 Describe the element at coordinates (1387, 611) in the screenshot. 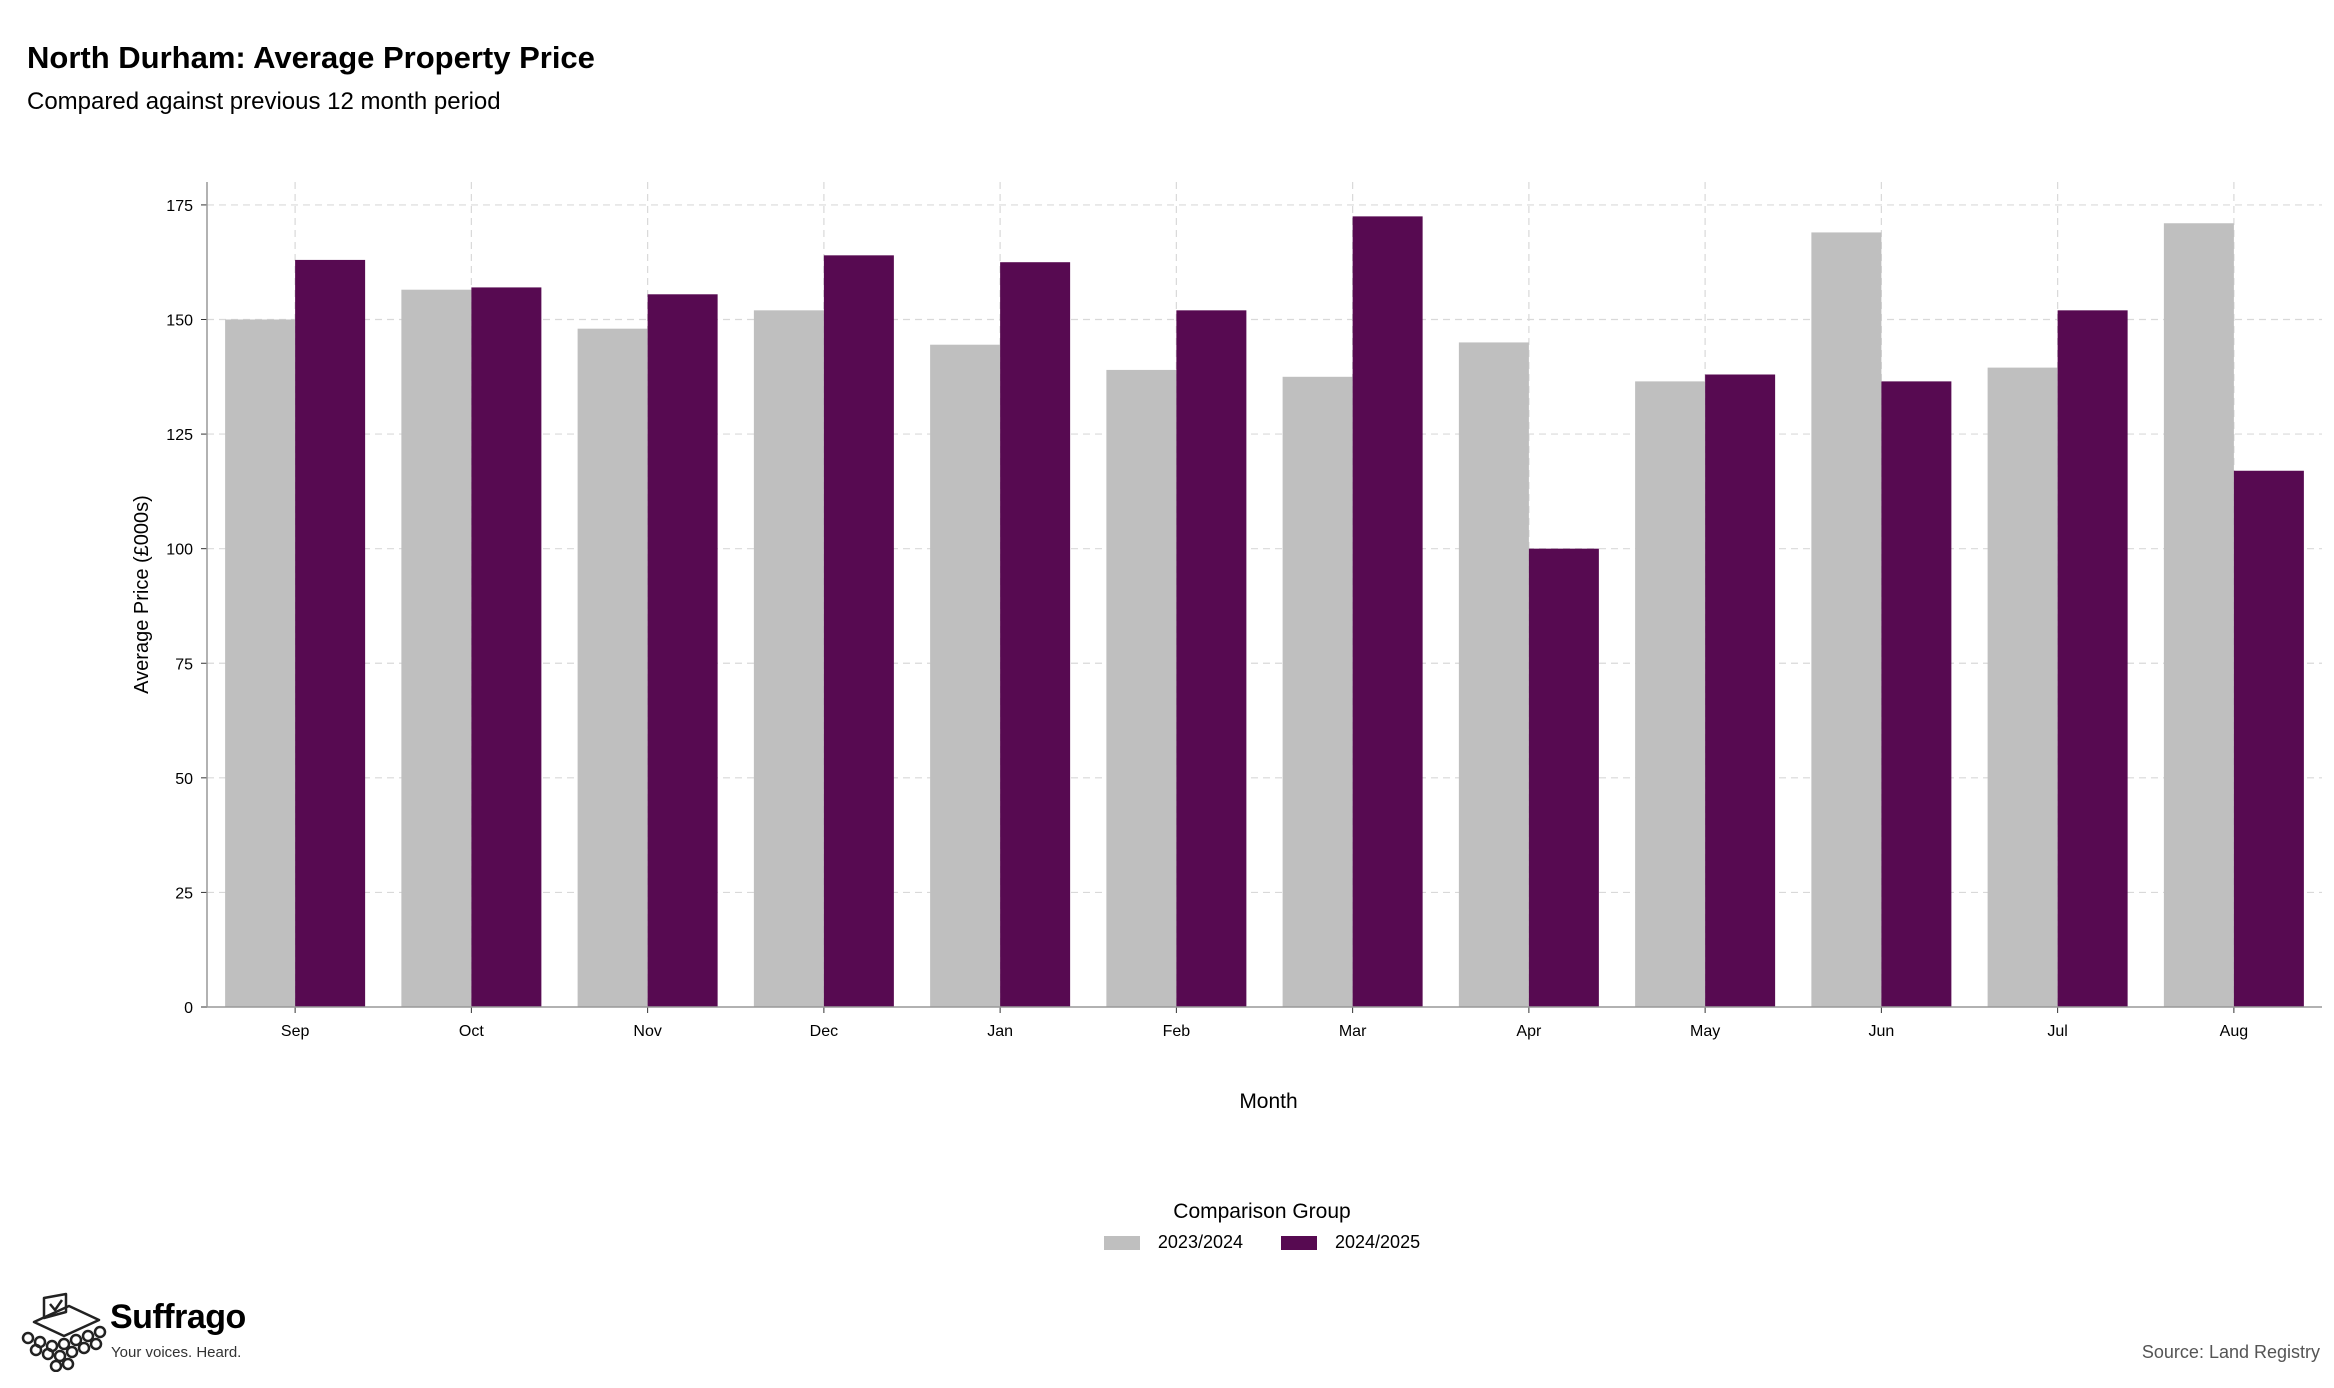

I see `bar-mar-2024-2025` at that location.